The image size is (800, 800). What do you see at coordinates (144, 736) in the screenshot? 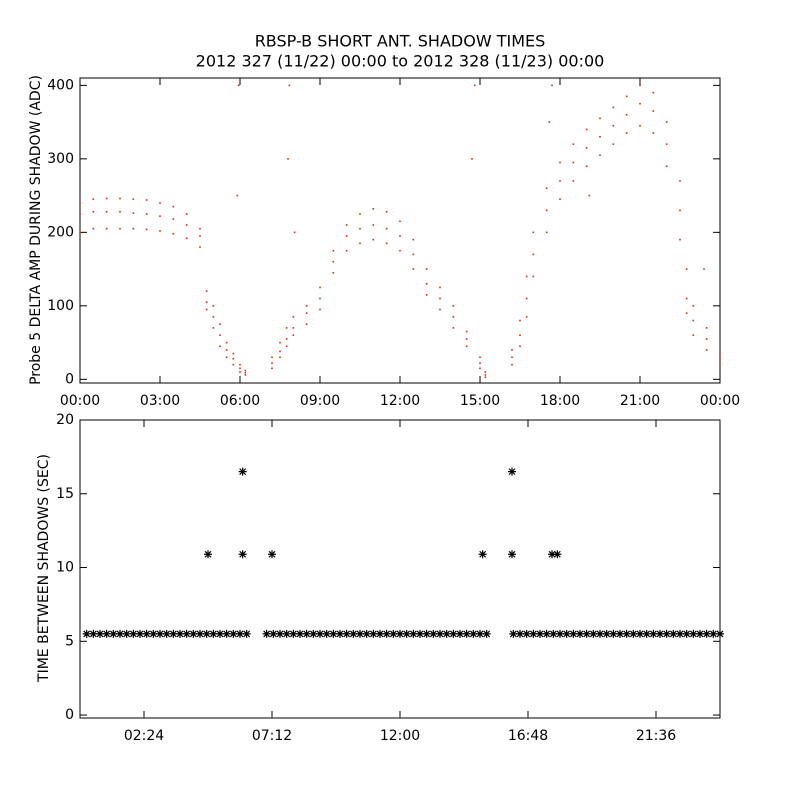
I see `x-tick-label: 02:24` at bounding box center [144, 736].